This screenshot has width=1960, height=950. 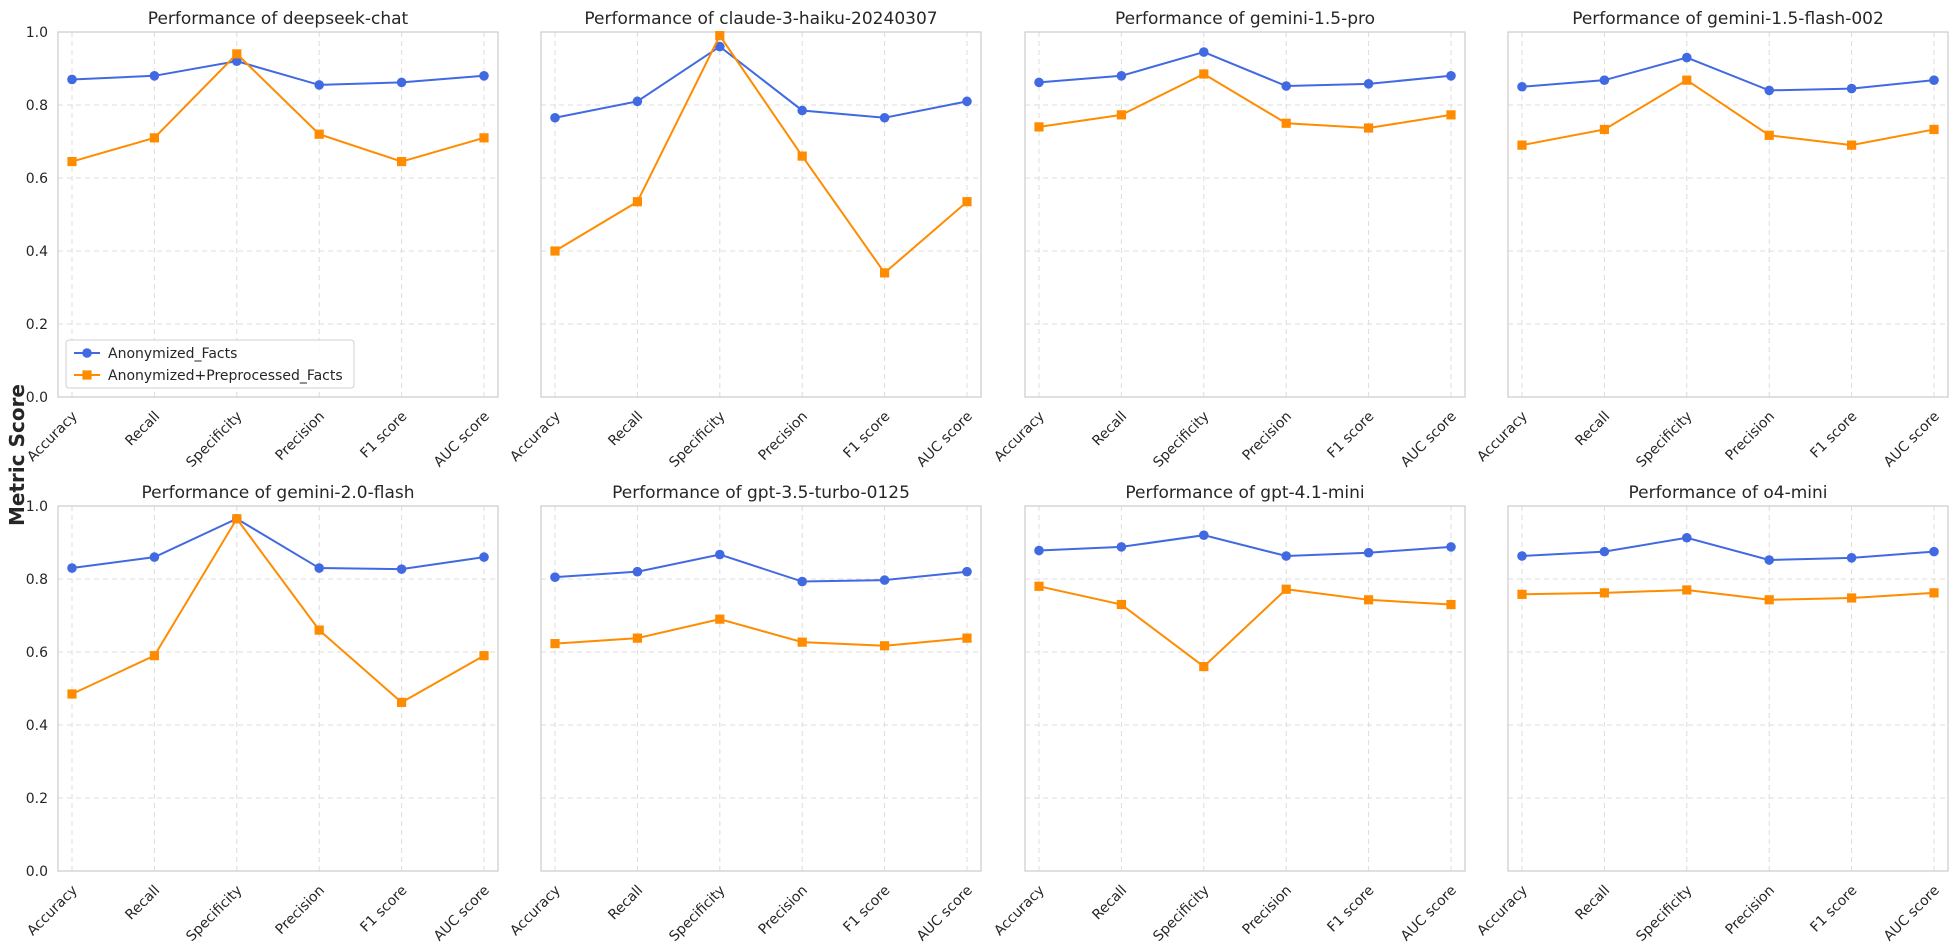 I want to click on subplot-title: Performance of o4-mini, so click(x=1727, y=493).